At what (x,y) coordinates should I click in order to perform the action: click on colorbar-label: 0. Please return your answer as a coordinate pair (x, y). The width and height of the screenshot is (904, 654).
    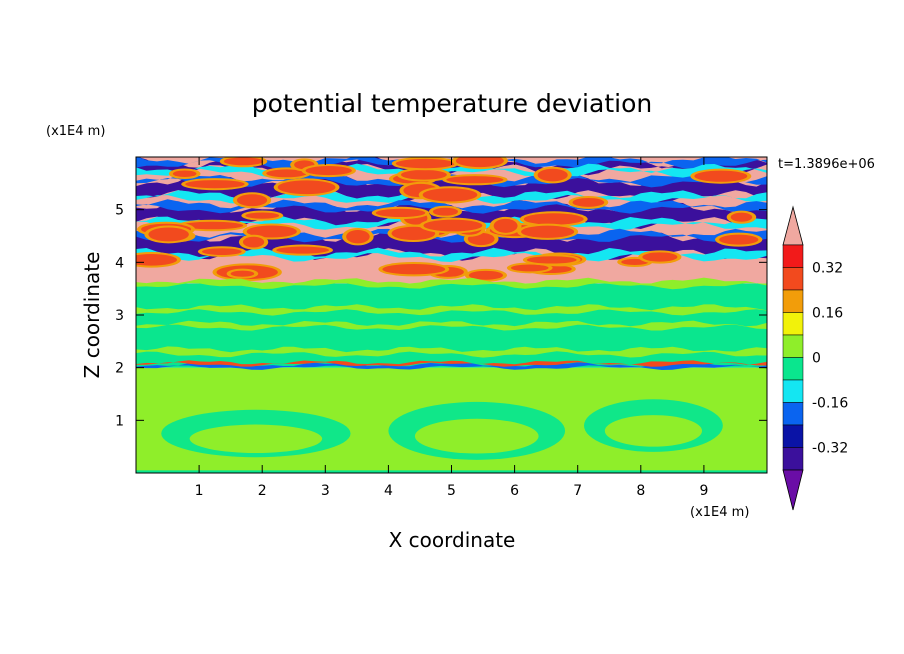
    Looking at the image, I should click on (816, 359).